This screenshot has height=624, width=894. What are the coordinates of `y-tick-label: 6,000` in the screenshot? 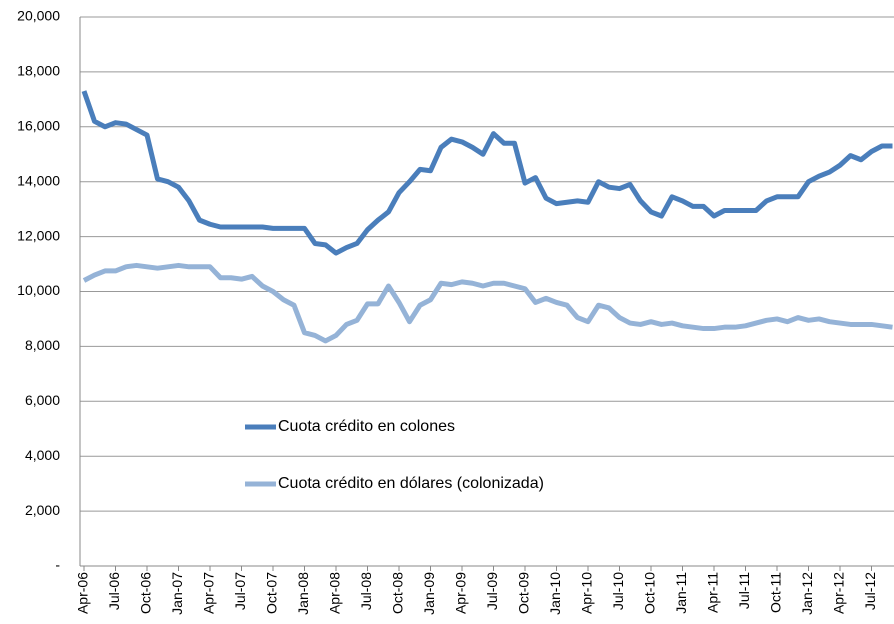 It's located at (42, 400).